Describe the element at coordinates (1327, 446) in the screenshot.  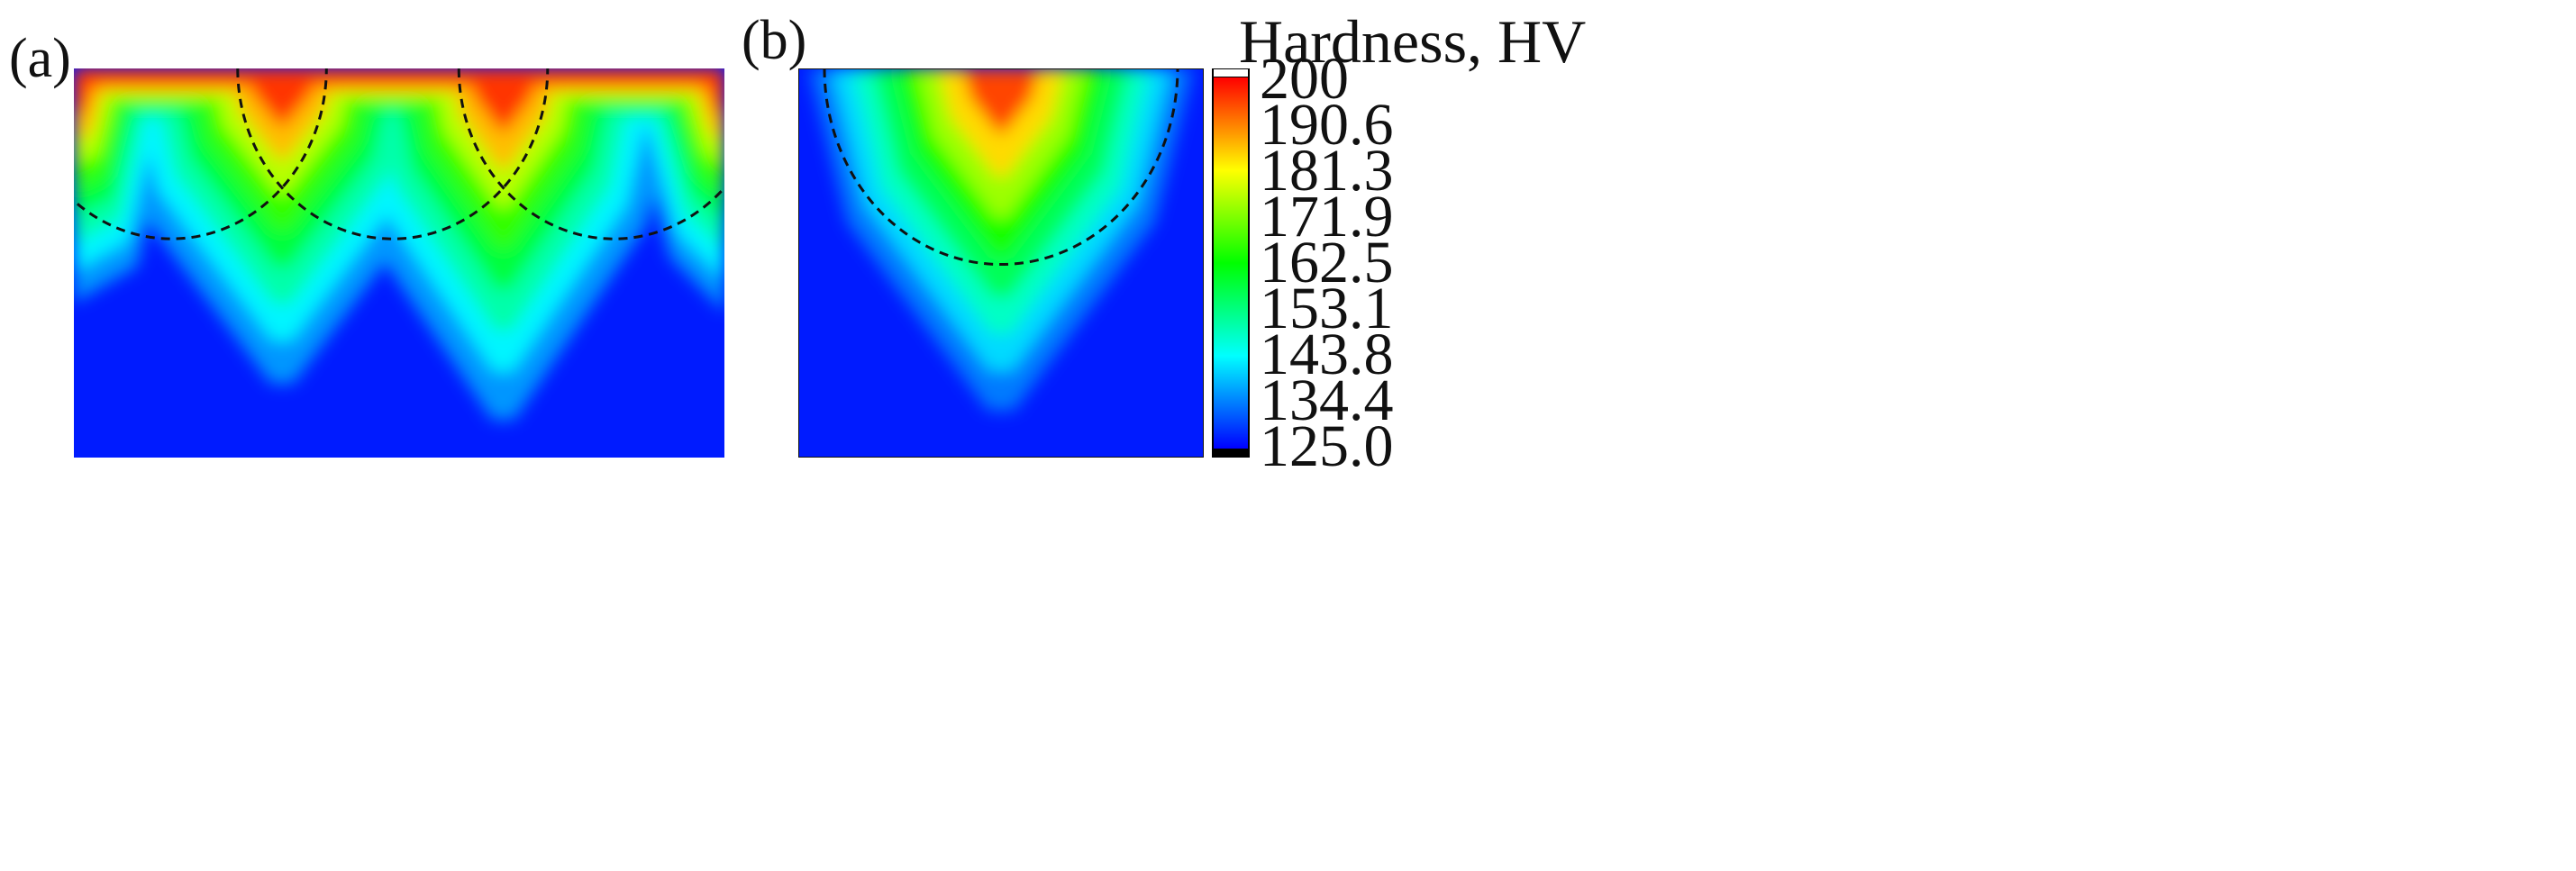
I see `colorbar-tick-label: 125.0` at that location.